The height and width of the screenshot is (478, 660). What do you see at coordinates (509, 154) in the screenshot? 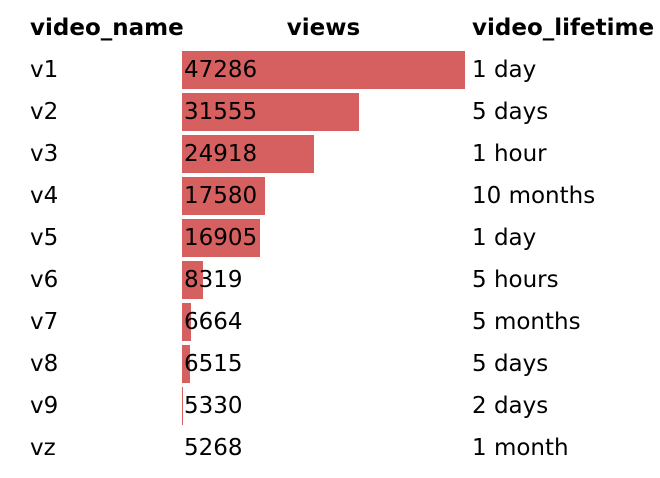
I see `video-lifetime-cell: 1 hour` at bounding box center [509, 154].